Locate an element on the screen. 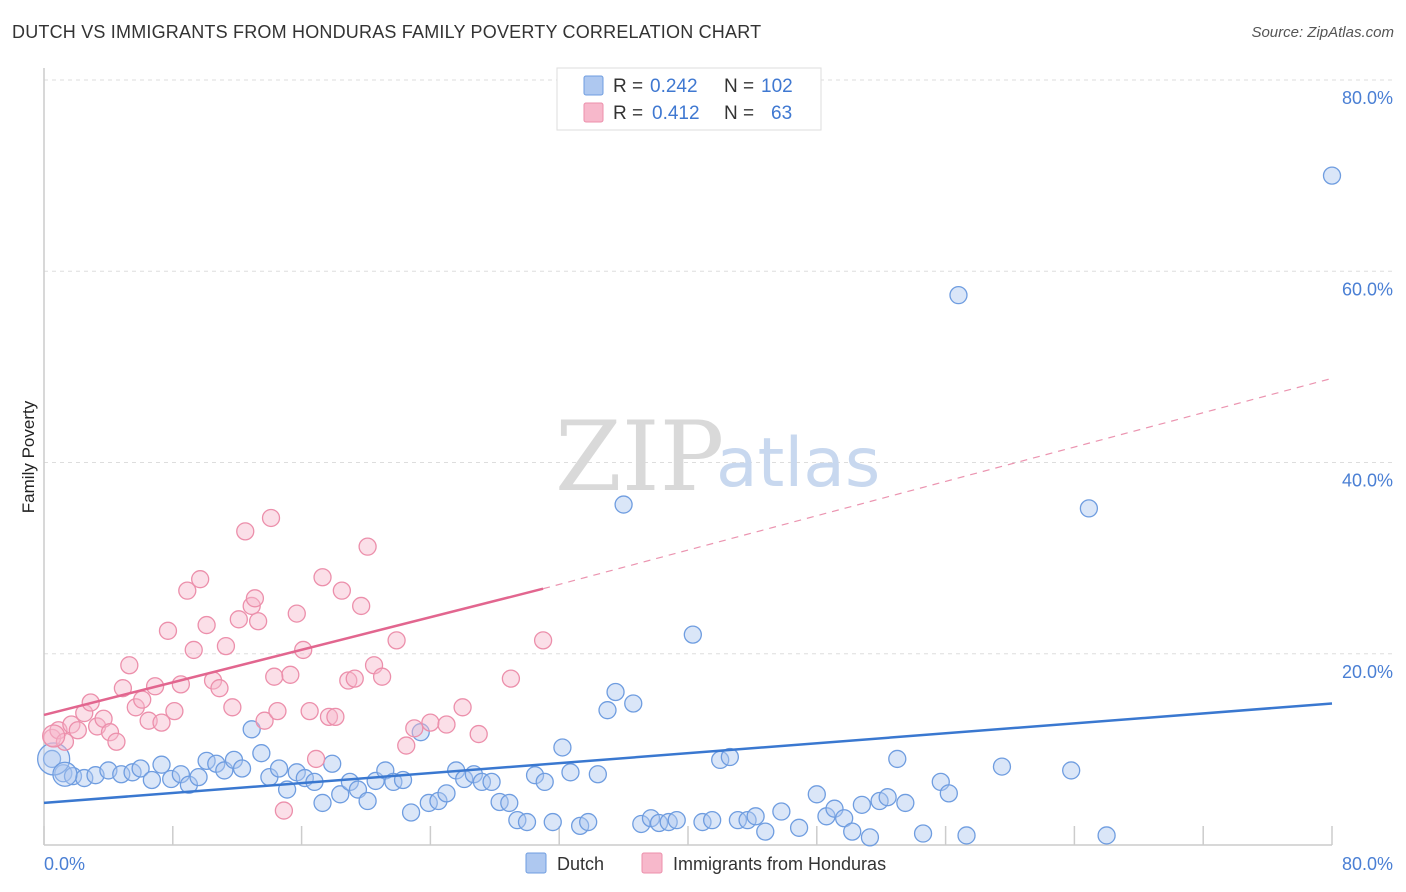 The width and height of the screenshot is (1406, 892). y-tick-label-80: 80.0% is located at coordinates (1367, 98).